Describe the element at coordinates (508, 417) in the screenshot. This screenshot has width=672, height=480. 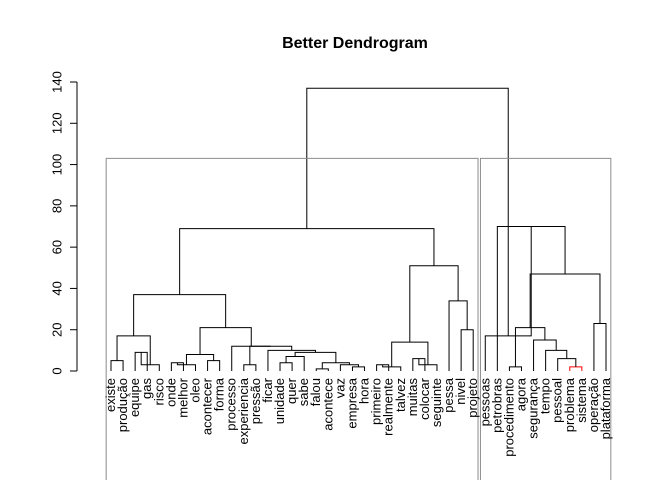
I see `leaf-label: procedimento` at that location.